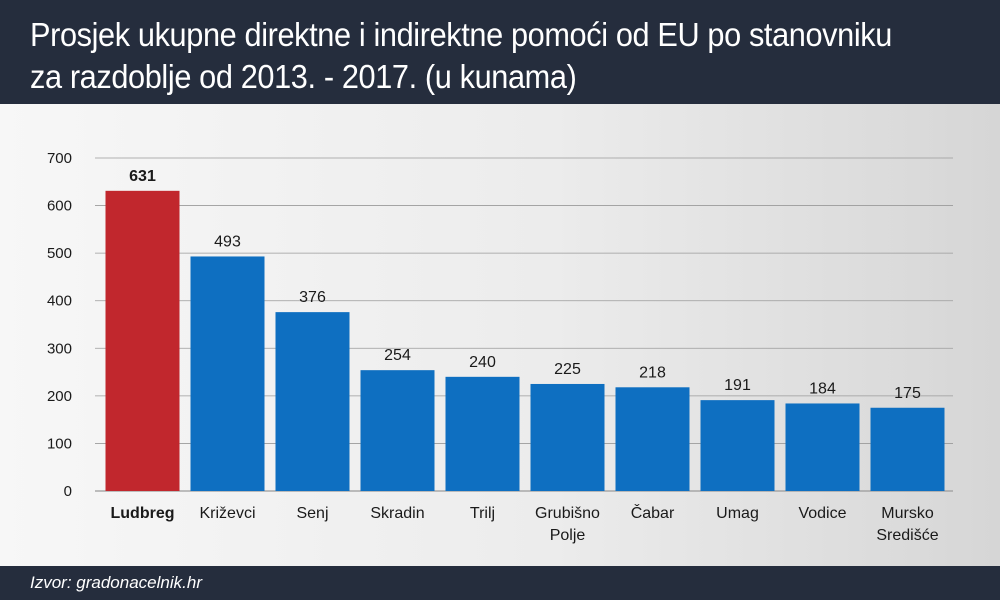 The width and height of the screenshot is (1000, 600). What do you see at coordinates (397, 355) in the screenshot?
I see `data-label: 254` at bounding box center [397, 355].